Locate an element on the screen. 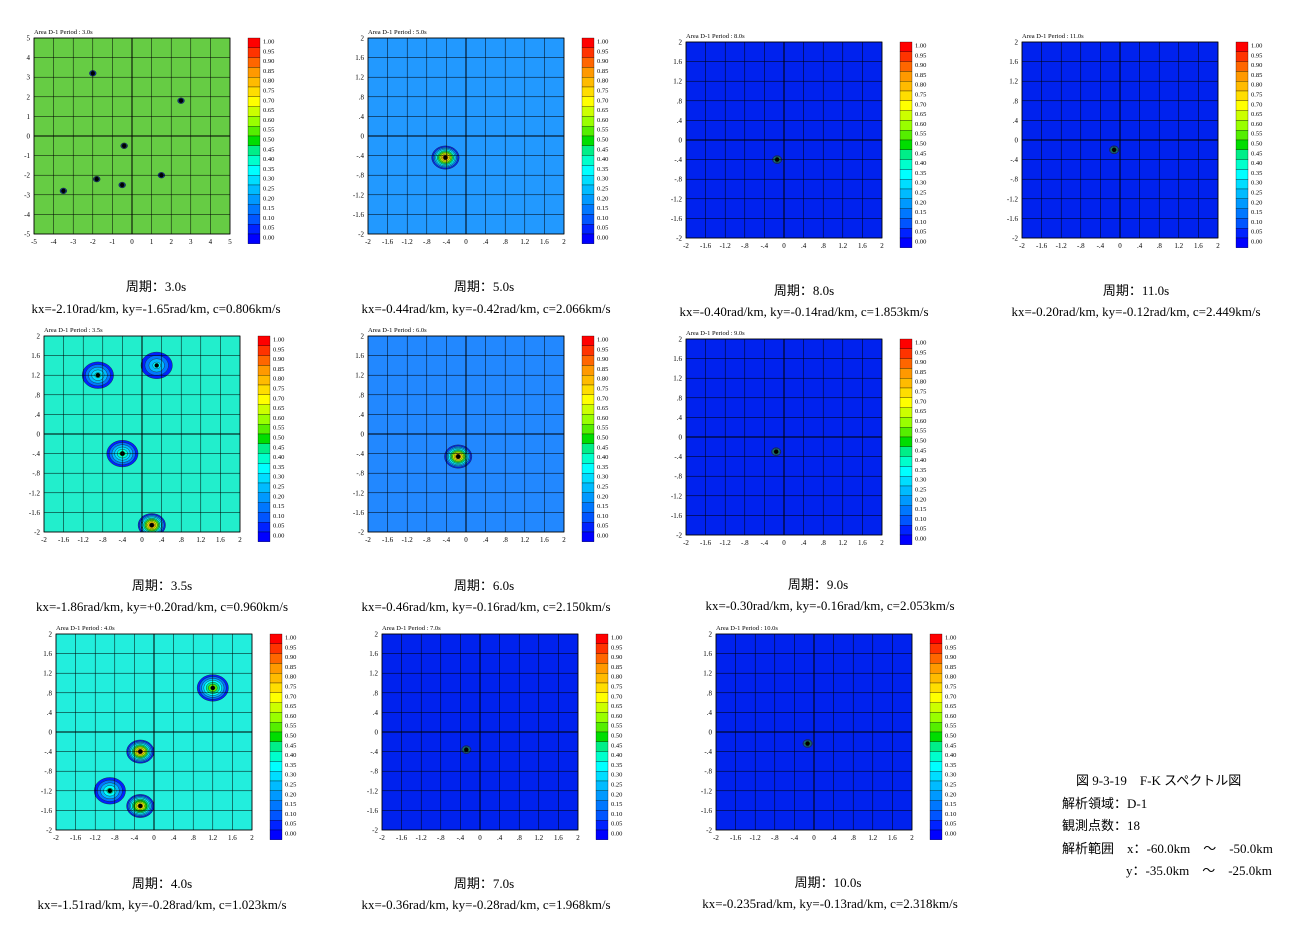 The height and width of the screenshot is (934, 1298). colorbar-label: 0.30 is located at coordinates (920, 183).